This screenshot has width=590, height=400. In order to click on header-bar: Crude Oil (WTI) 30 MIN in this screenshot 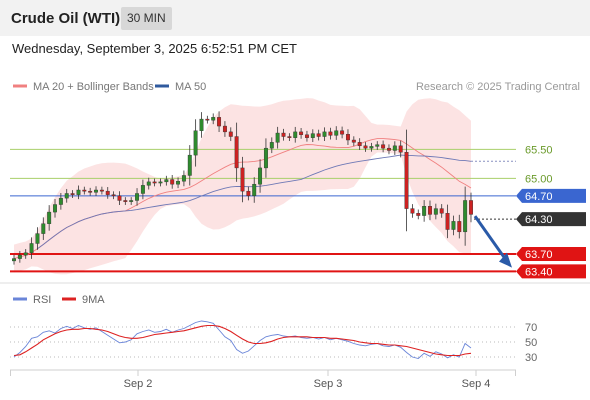, I will do `click(295, 18)`.